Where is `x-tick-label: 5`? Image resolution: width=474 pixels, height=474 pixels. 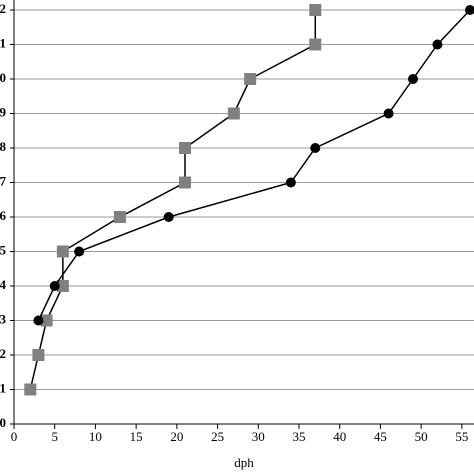
x-tick-label: 5 is located at coordinates (54, 436).